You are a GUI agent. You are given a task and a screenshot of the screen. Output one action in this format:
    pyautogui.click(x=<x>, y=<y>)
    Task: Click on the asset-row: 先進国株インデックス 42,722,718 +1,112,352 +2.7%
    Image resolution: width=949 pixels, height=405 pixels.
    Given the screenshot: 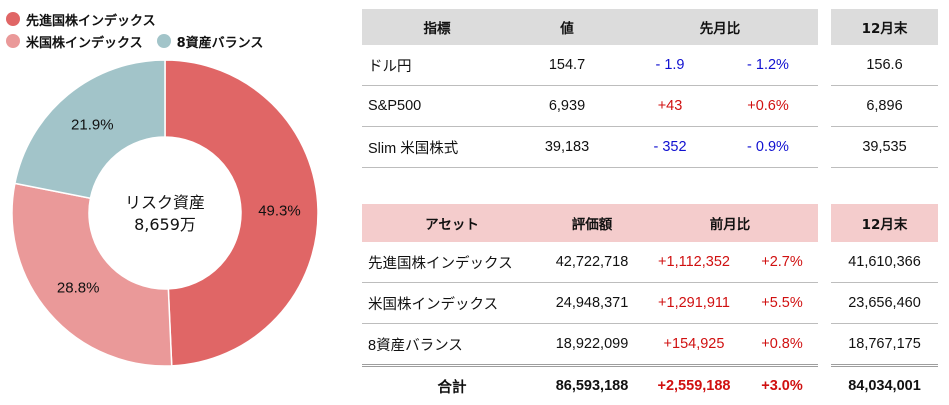 What is the action you would take?
    pyautogui.click(x=590, y=262)
    